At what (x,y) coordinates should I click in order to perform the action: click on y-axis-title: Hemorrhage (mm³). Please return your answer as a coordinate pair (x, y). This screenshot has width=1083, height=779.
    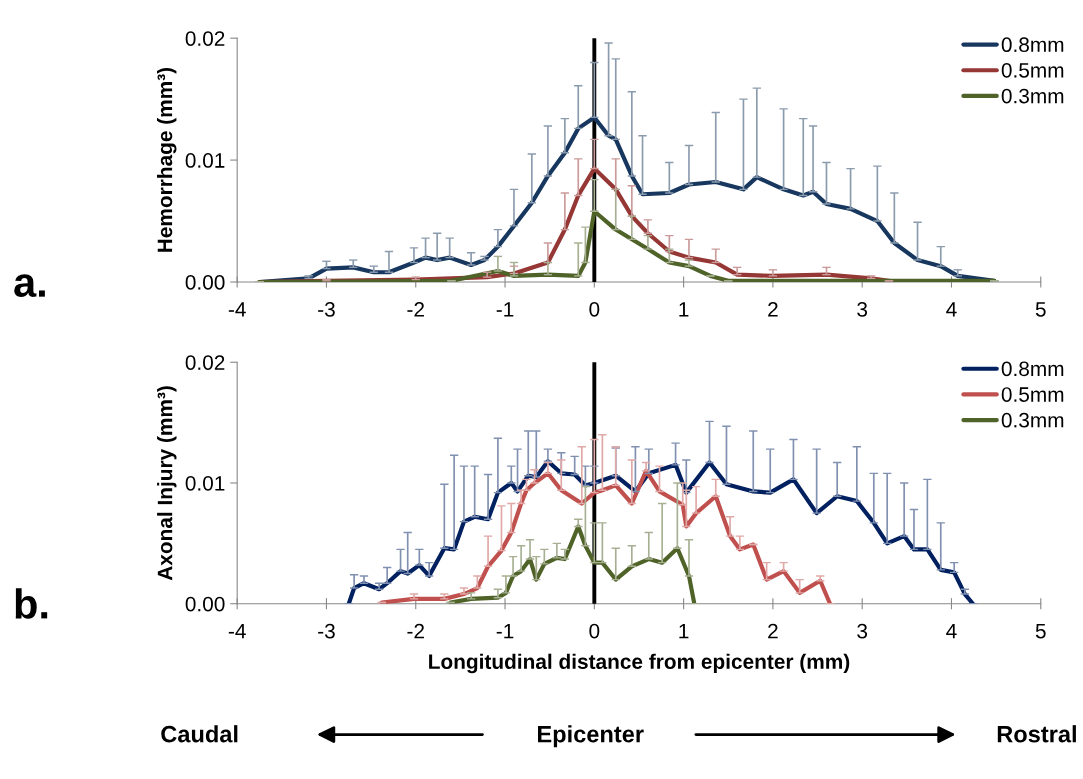
    Looking at the image, I should click on (166, 159).